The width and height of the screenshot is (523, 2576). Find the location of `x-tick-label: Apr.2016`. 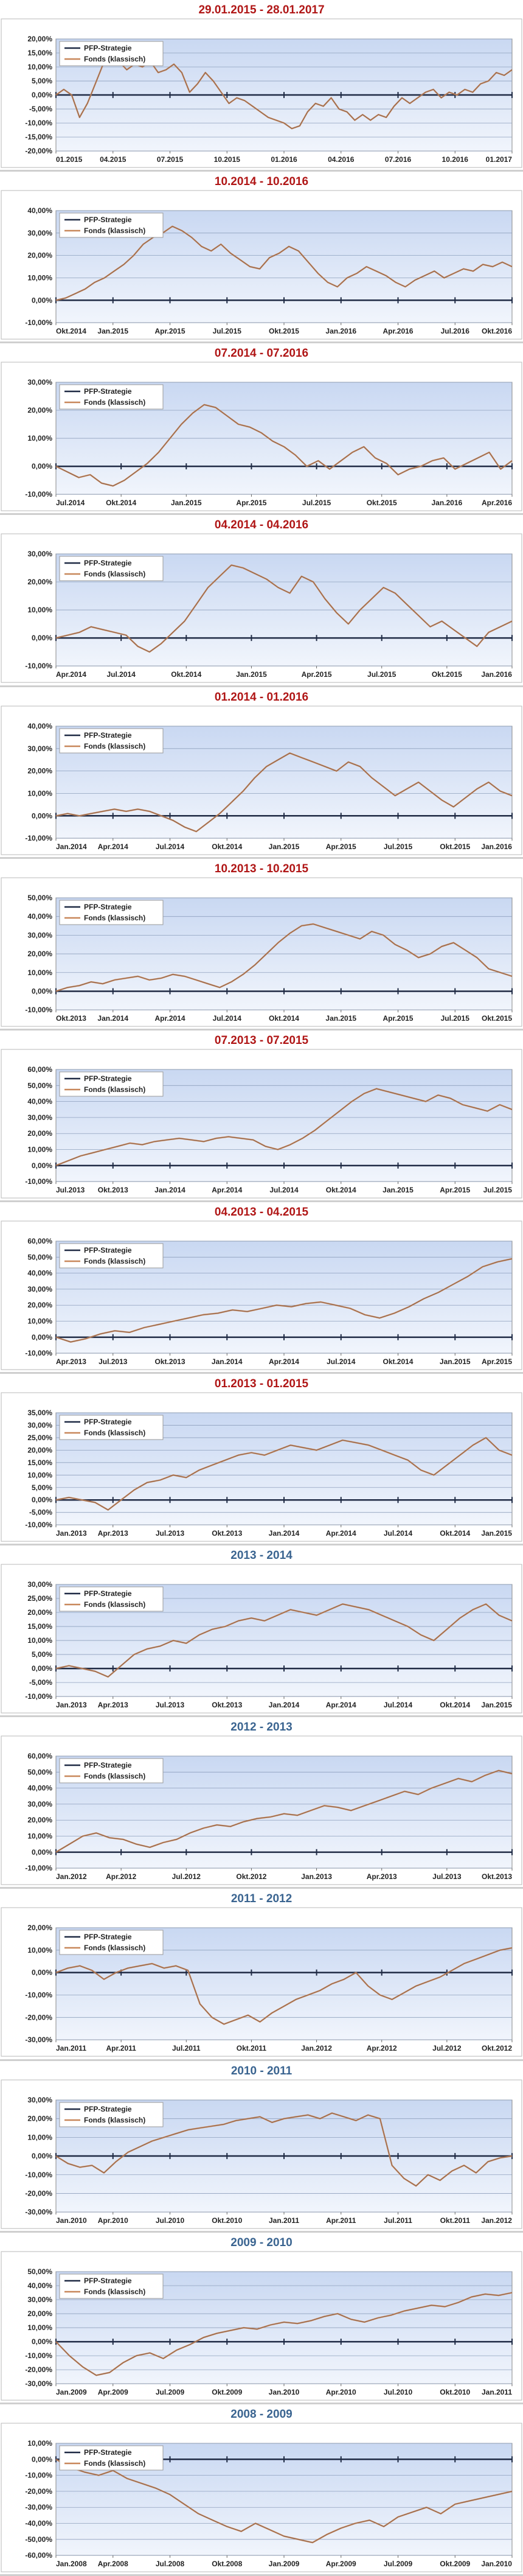

x-tick-label: Apr.2016 is located at coordinates (399, 331).